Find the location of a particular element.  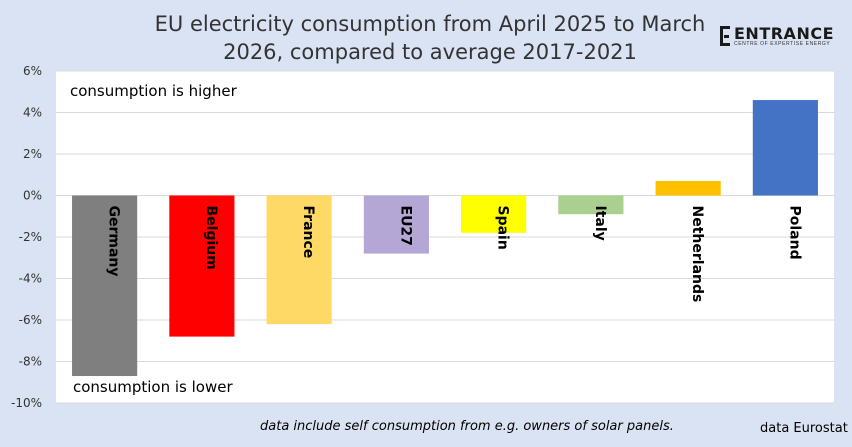

annotation-higher: consumption is higher is located at coordinates (153, 91).